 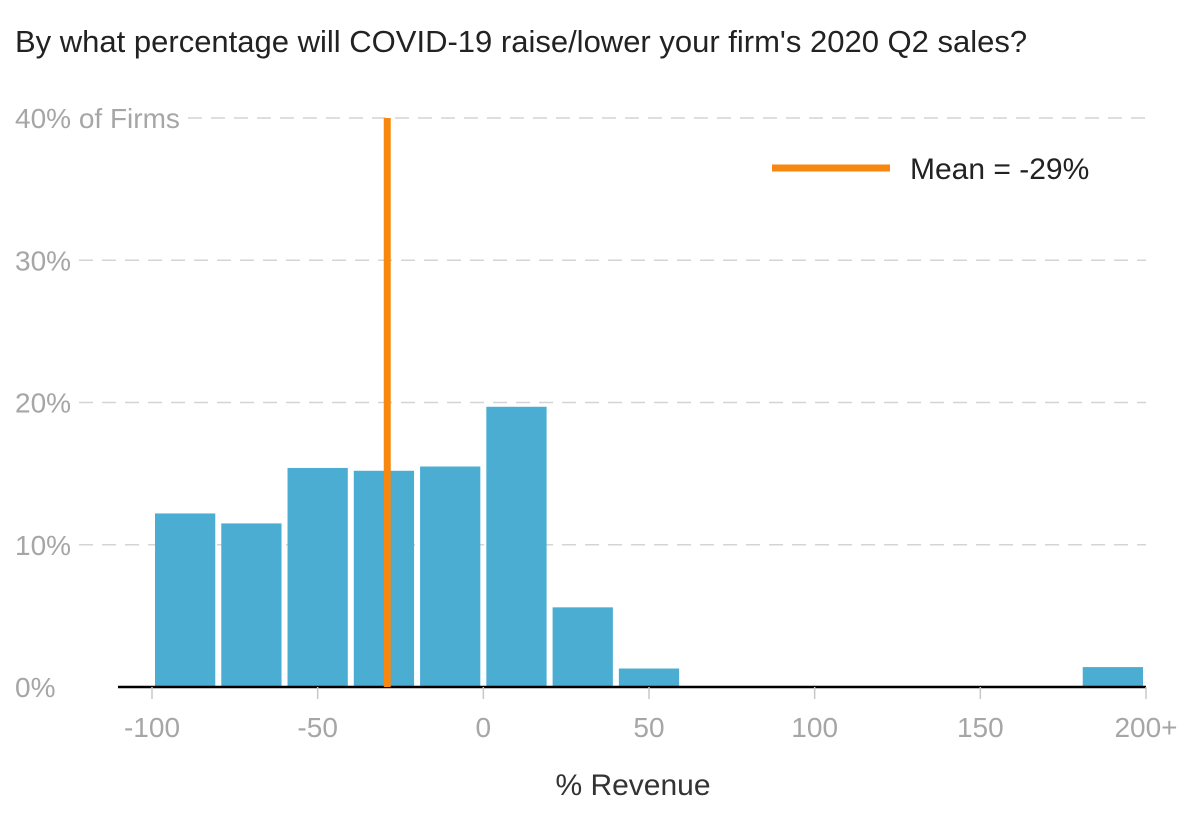 I want to click on x-tick-label: 100, so click(x=814, y=727).